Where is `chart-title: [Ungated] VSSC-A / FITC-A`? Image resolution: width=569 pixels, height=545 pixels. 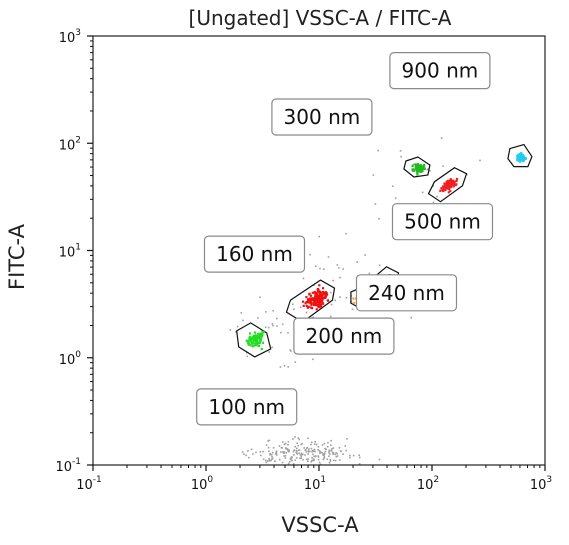
chart-title: [Ungated] VSSC-A / FITC-A is located at coordinates (320, 18).